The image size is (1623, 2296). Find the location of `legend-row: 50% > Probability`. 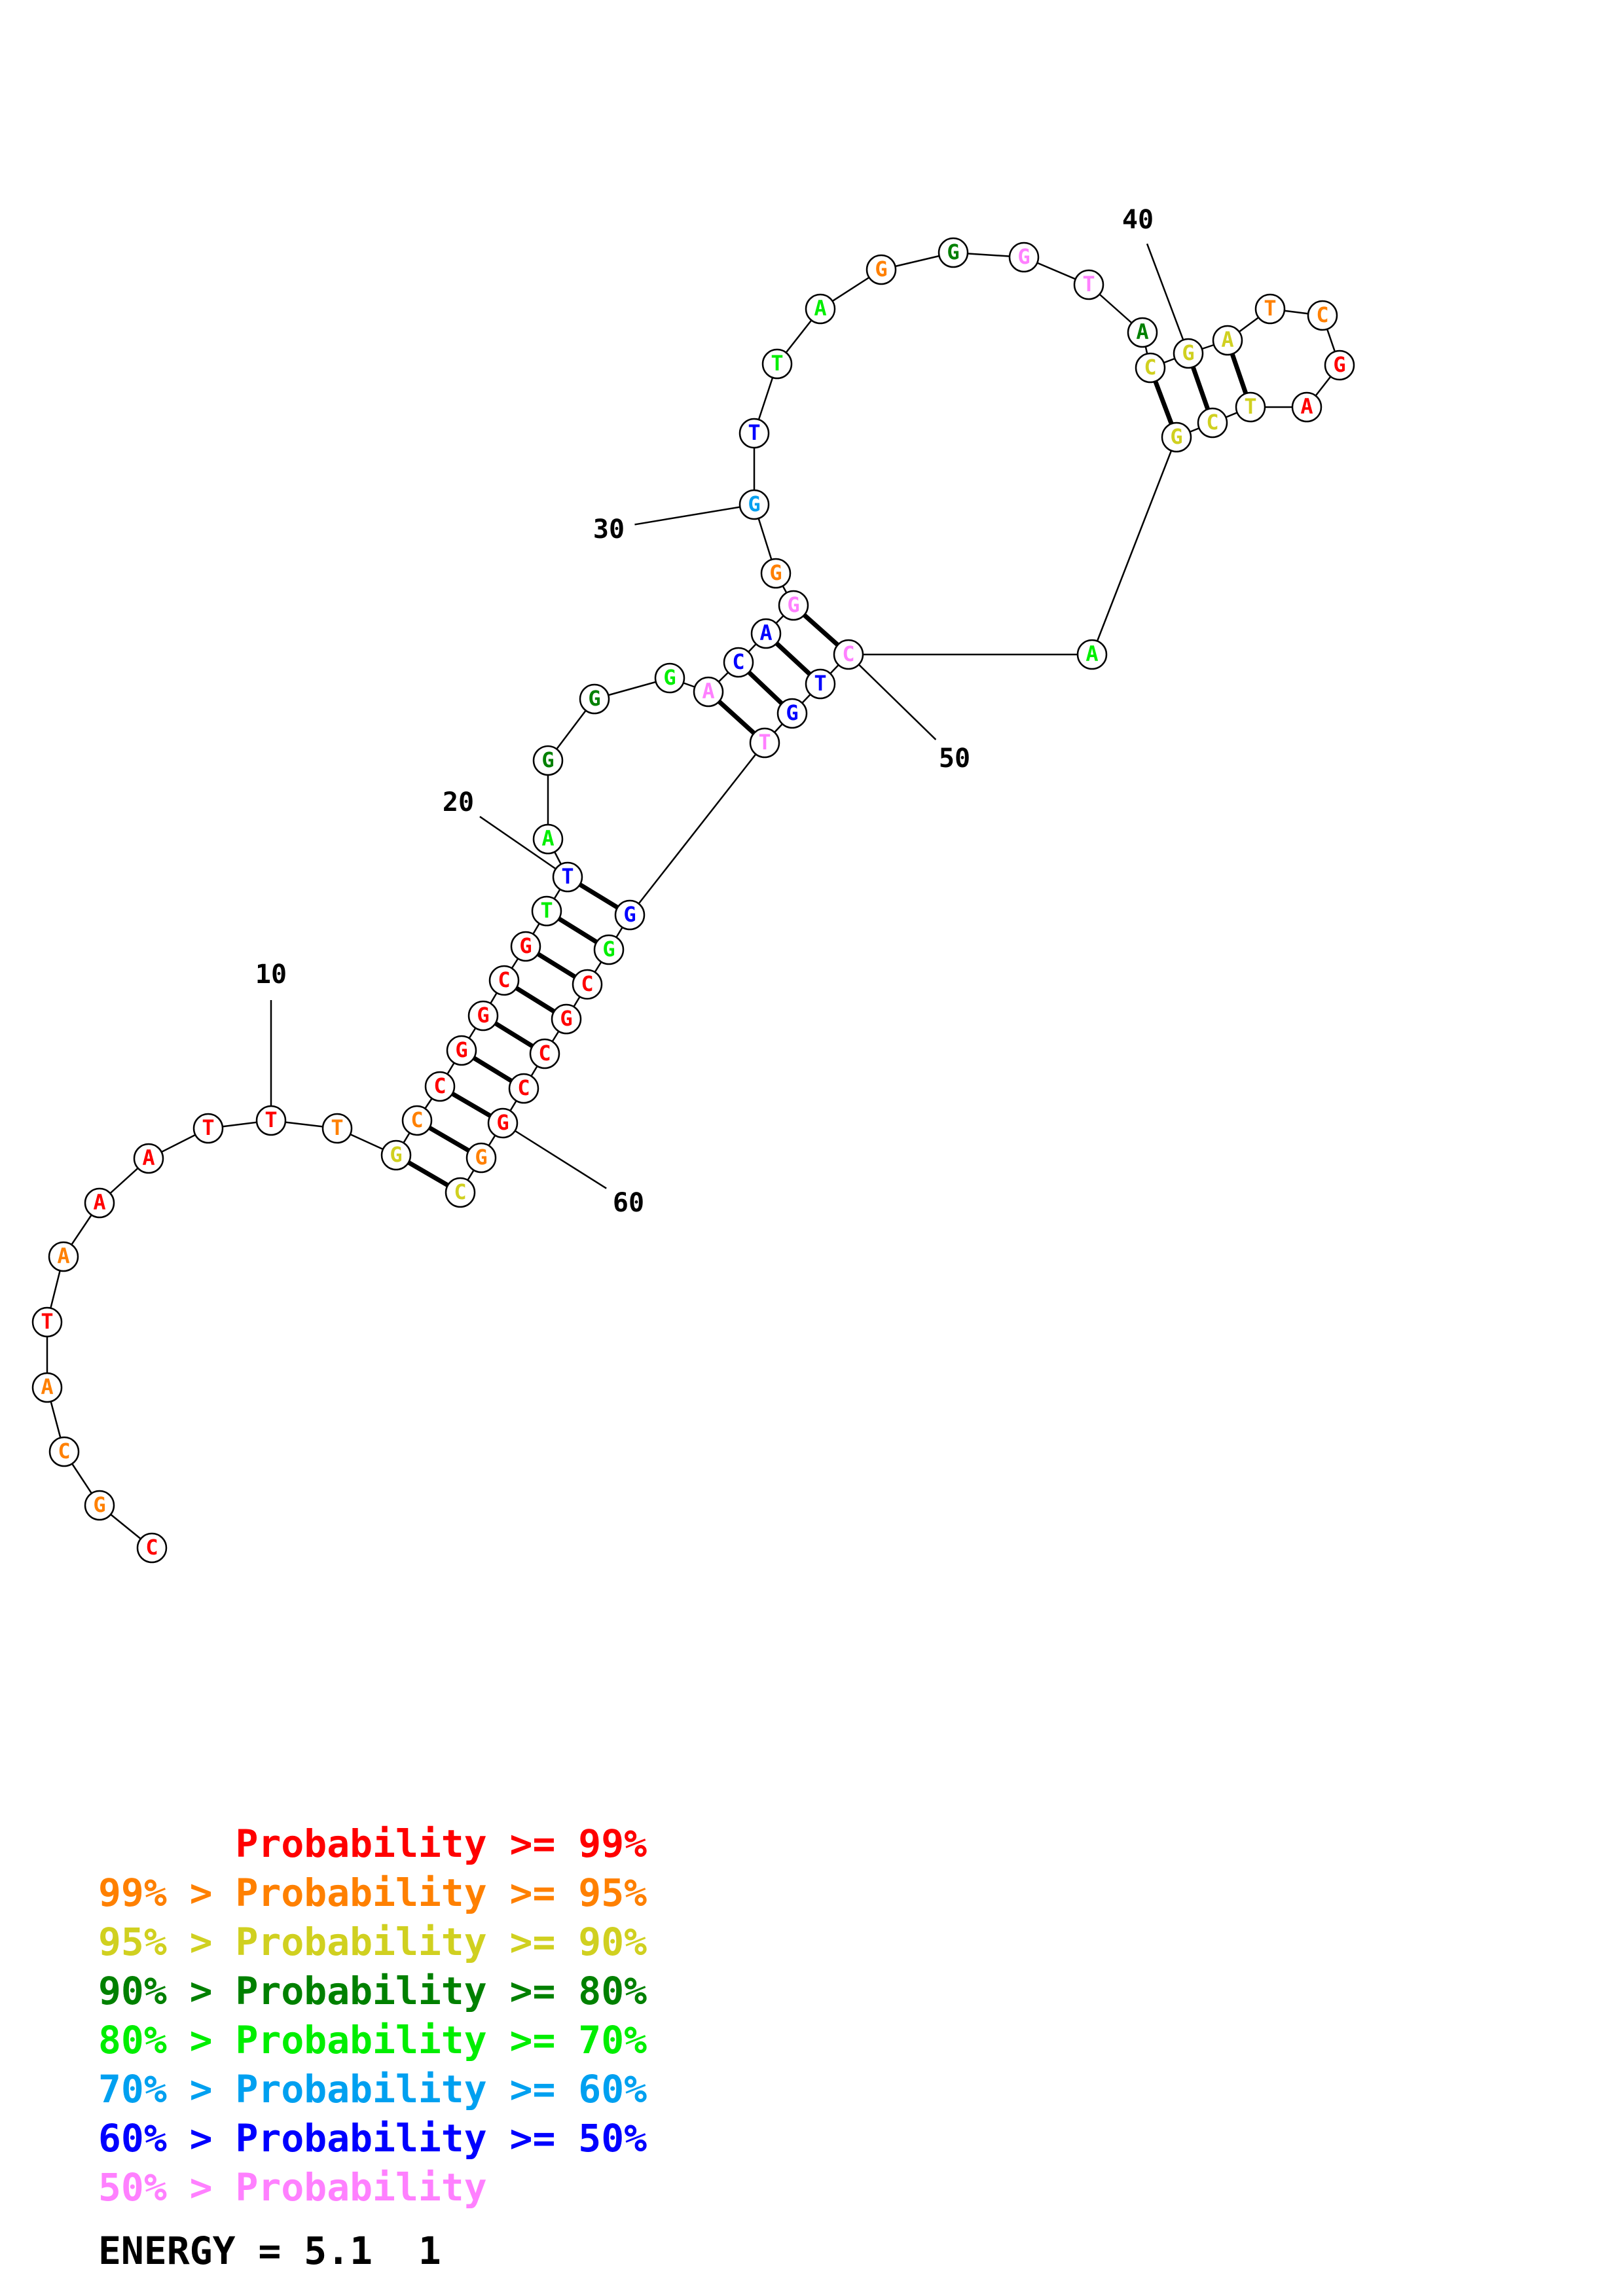

legend-row: 50% > Probability is located at coordinates (292, 2187).